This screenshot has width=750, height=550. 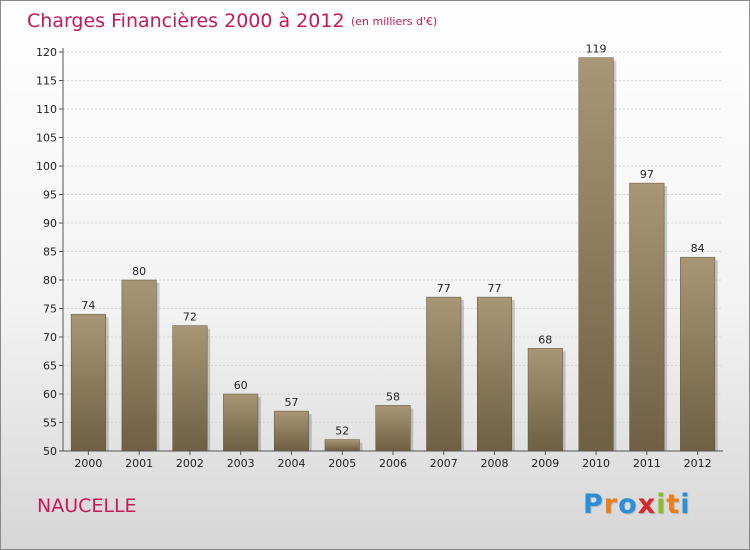 I want to click on y-axis: 50 55 60 65 70 75 80 85 90 95 100 105 110 115 120, so click(x=50, y=252).